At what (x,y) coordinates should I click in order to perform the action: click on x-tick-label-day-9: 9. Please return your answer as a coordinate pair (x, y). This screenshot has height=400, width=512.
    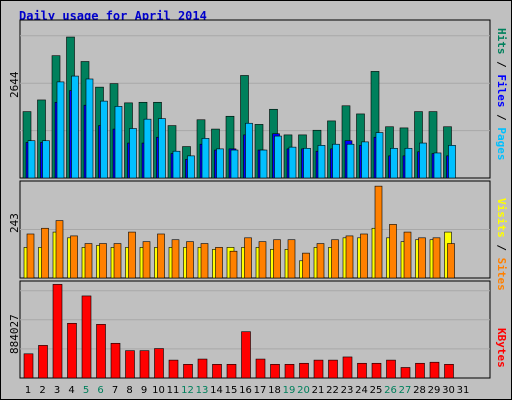
    Looking at the image, I should click on (144, 390).